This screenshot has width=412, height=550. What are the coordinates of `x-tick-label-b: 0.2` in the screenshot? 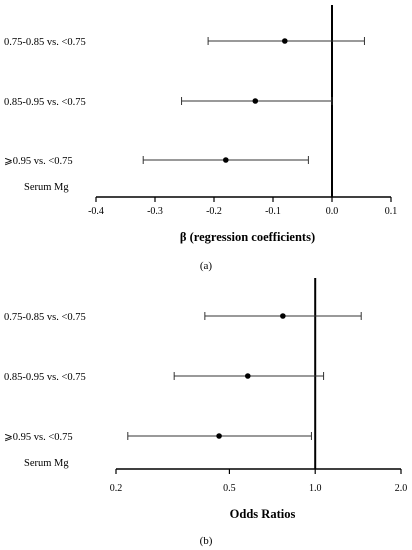 It's located at (116, 488).